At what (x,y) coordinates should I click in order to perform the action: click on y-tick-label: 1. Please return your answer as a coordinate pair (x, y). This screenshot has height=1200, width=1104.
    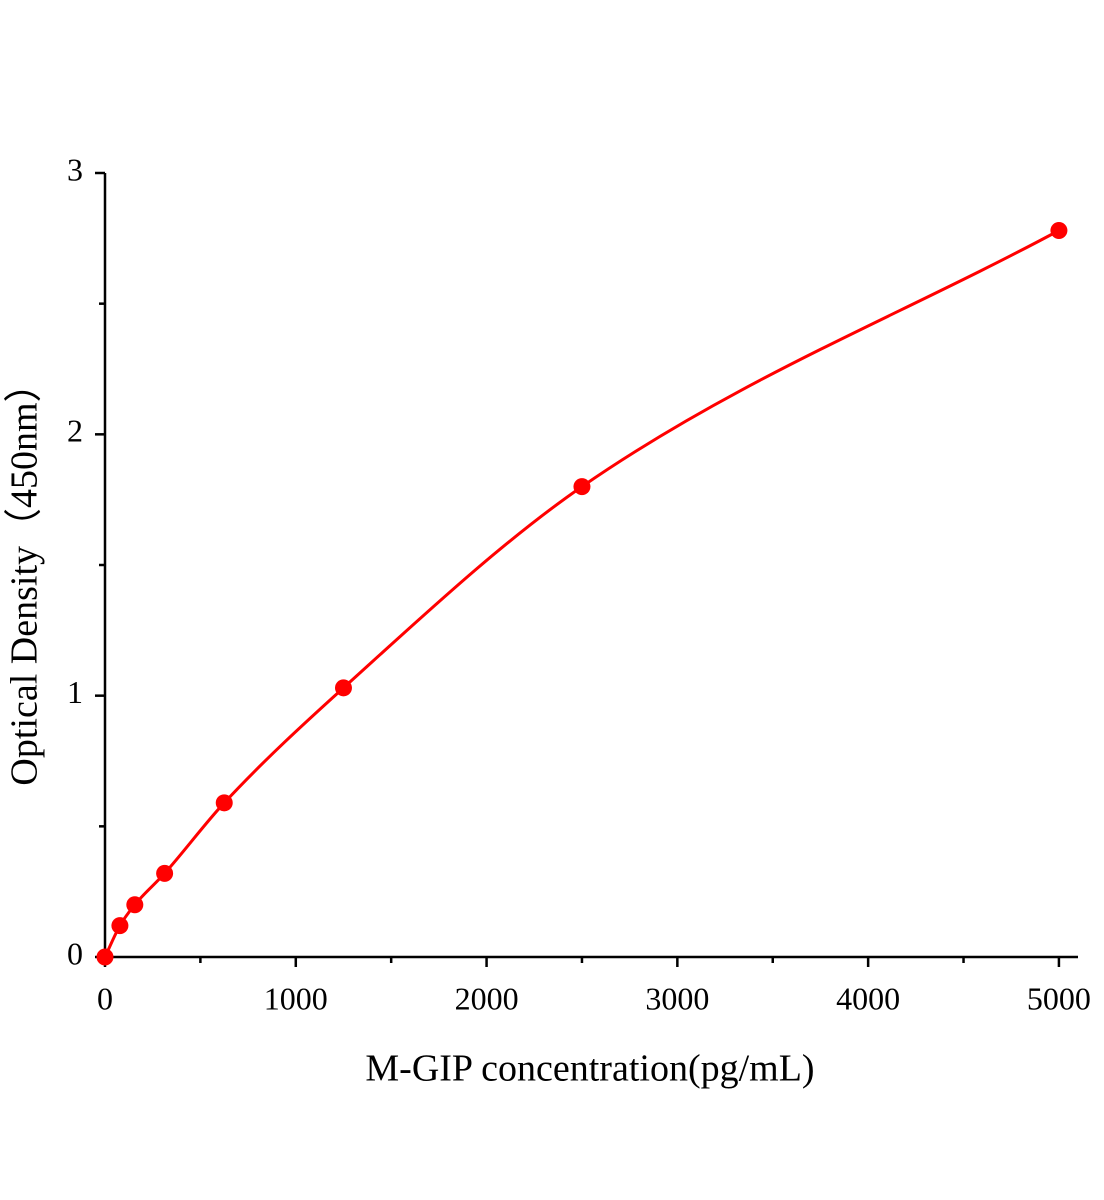
    Looking at the image, I should click on (75, 692).